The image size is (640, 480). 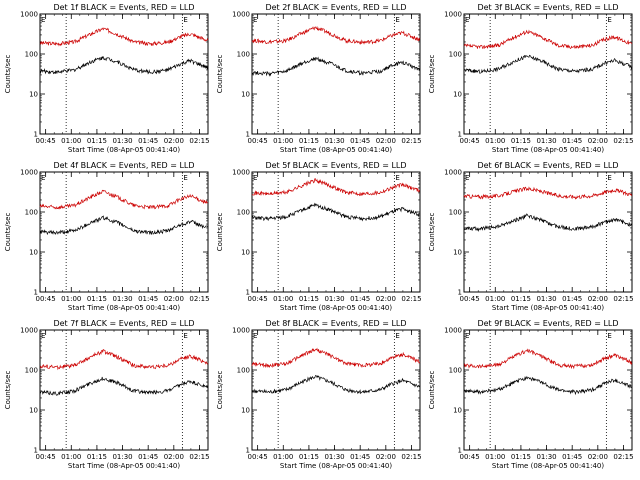 I want to click on panel-title: Det 6f BLACK = Events, RED = LLD, so click(x=547, y=165).